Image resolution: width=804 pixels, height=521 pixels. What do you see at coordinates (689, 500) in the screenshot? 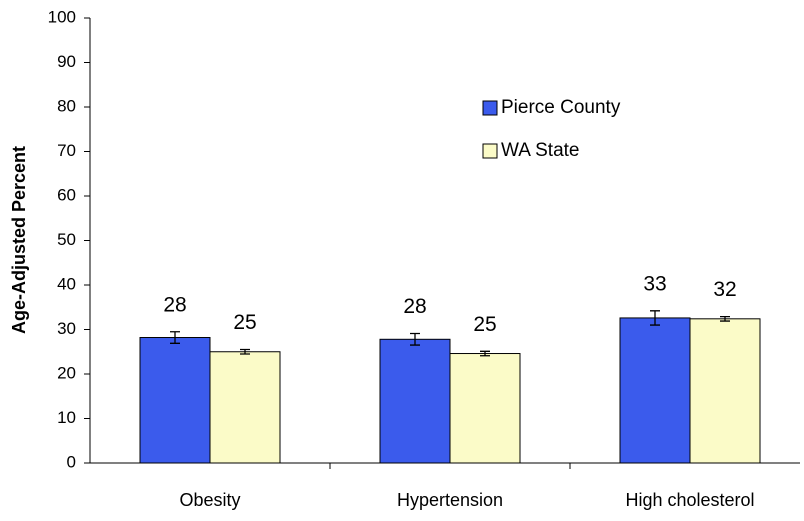
I see `x-tick-label: High cholesterol` at bounding box center [689, 500].